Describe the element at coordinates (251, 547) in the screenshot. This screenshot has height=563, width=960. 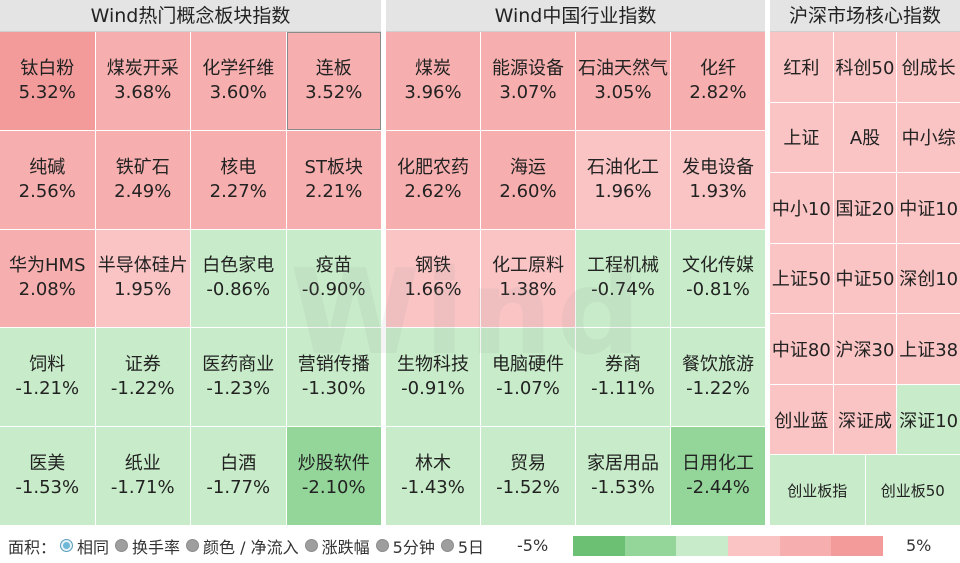
I see `area-option-label: 颜色 / 净流入` at that location.